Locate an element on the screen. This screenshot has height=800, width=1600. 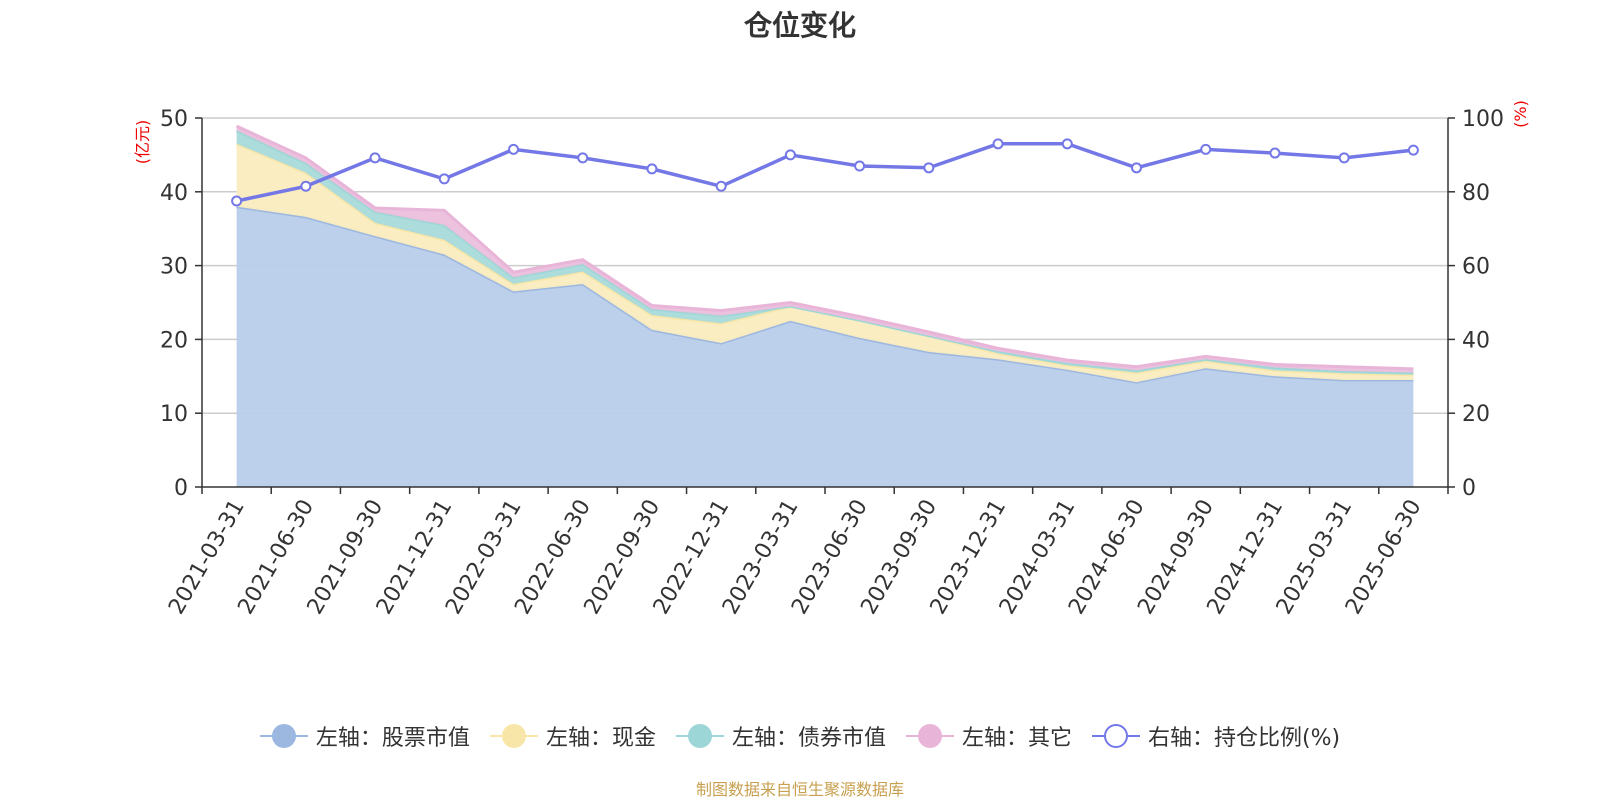
left-tick-label: 50 is located at coordinates (174, 119).